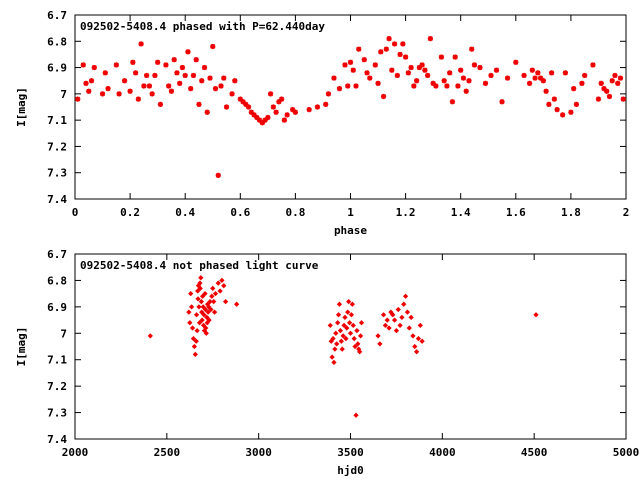 The height and width of the screenshot is (480, 640). Describe the element at coordinates (57, 199) in the screenshot. I see `phased-y-tick-label: 7.4` at that location.